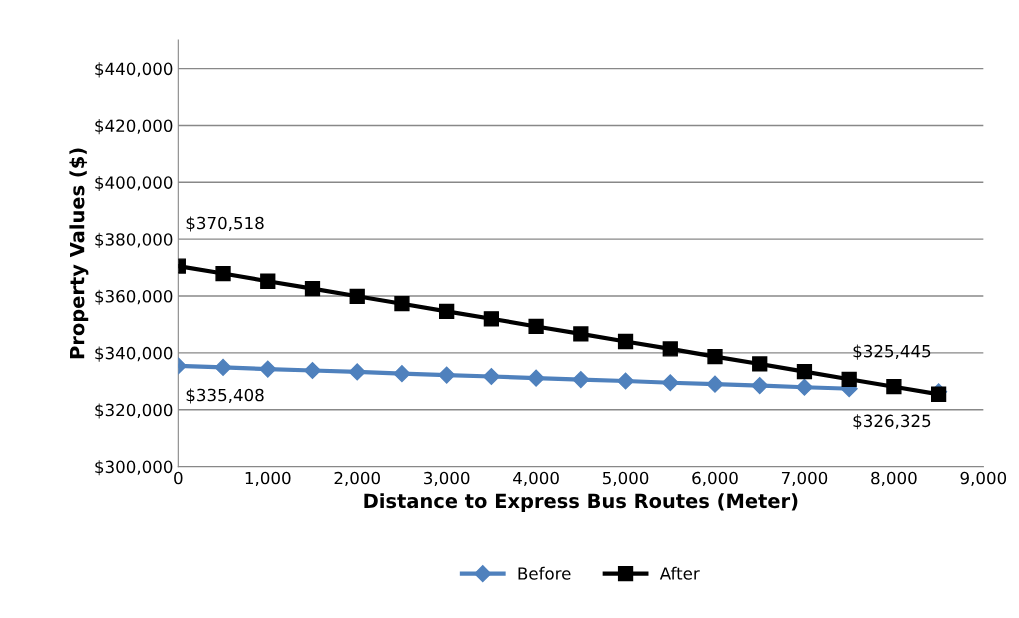  I want to click on data-label: $335,408, so click(225, 396).